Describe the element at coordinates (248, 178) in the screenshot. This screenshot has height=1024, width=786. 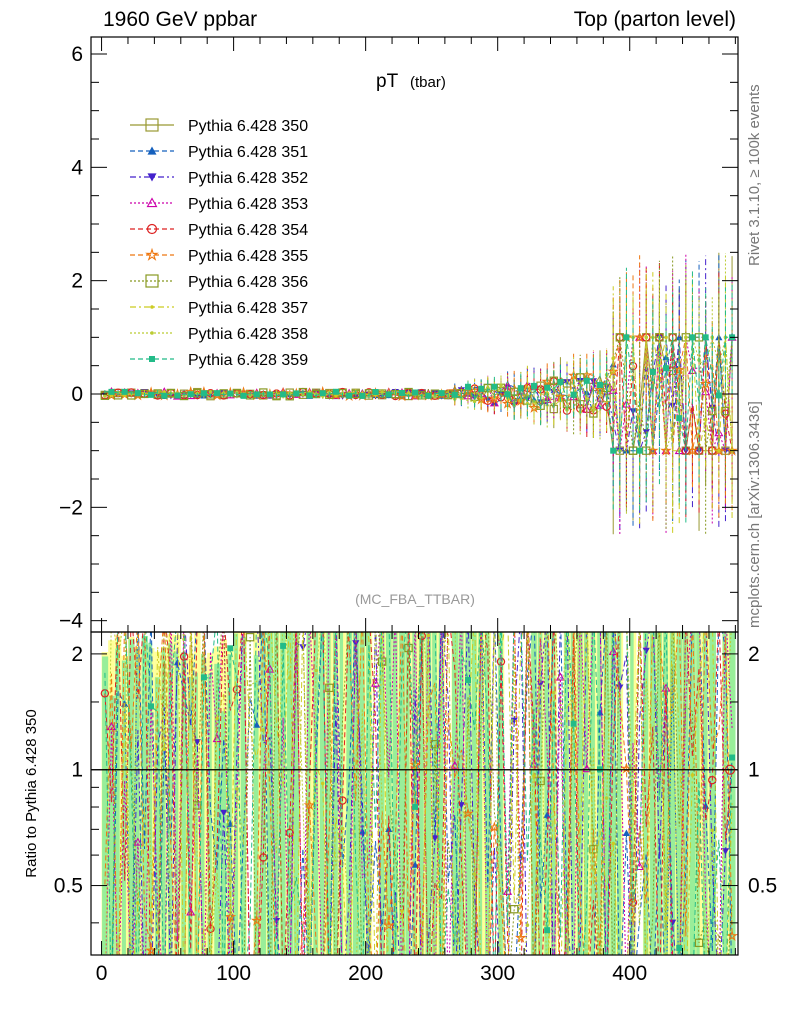
I see `legend-label: Pythia 6.428 352` at that location.